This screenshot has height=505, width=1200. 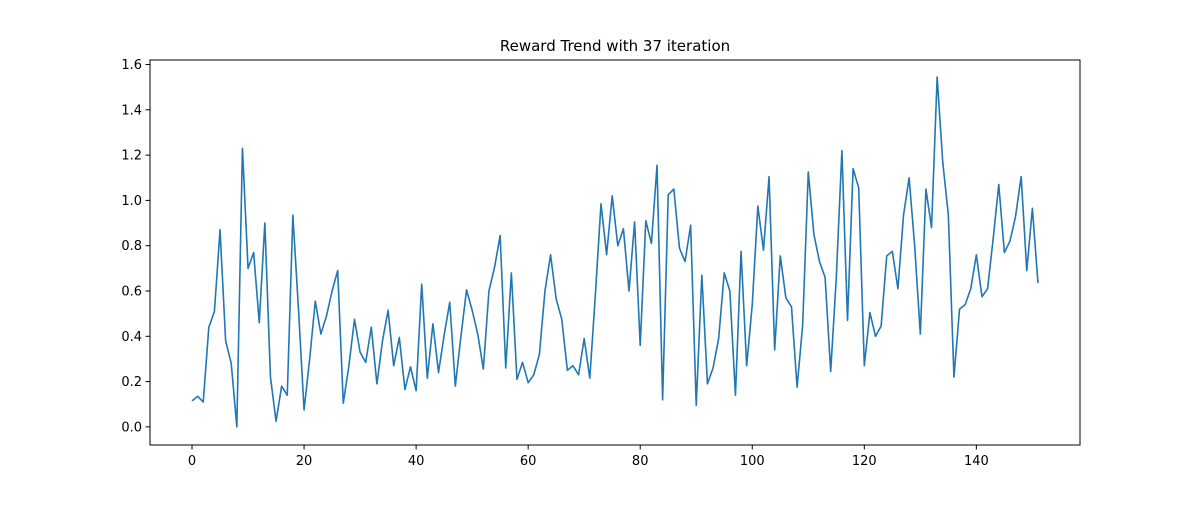 What do you see at coordinates (131, 156) in the screenshot?
I see `y-tick-label: 1.2` at bounding box center [131, 156].